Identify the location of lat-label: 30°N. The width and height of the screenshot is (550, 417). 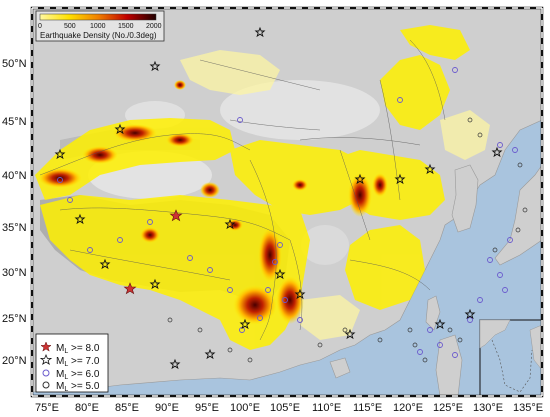
(14, 273).